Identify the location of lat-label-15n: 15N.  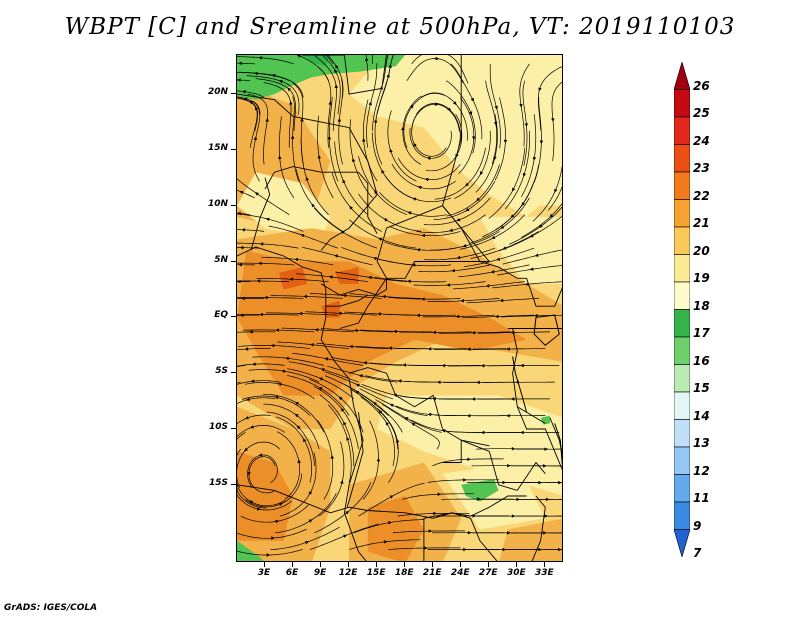
(217, 147).